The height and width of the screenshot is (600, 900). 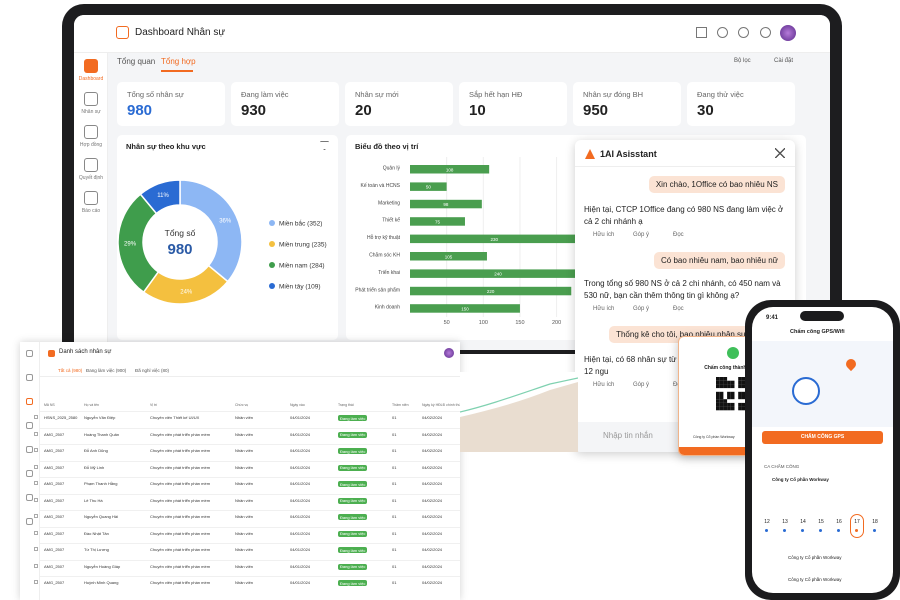 What do you see at coordinates (742, 61) in the screenshot?
I see `toolbar-button: Bộ lọc` at bounding box center [742, 61].